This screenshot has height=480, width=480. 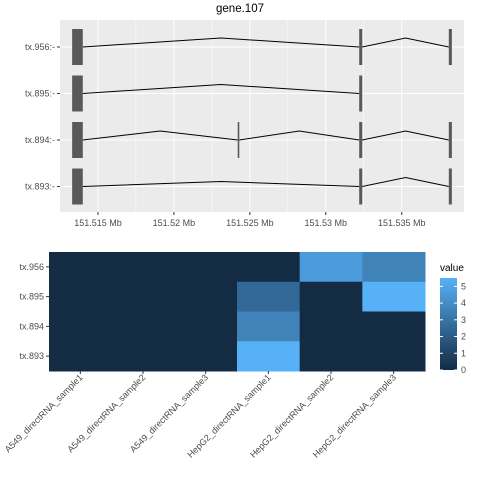 What do you see at coordinates (31, 356) in the screenshot?
I see `row-label: tx.893` at bounding box center [31, 356].